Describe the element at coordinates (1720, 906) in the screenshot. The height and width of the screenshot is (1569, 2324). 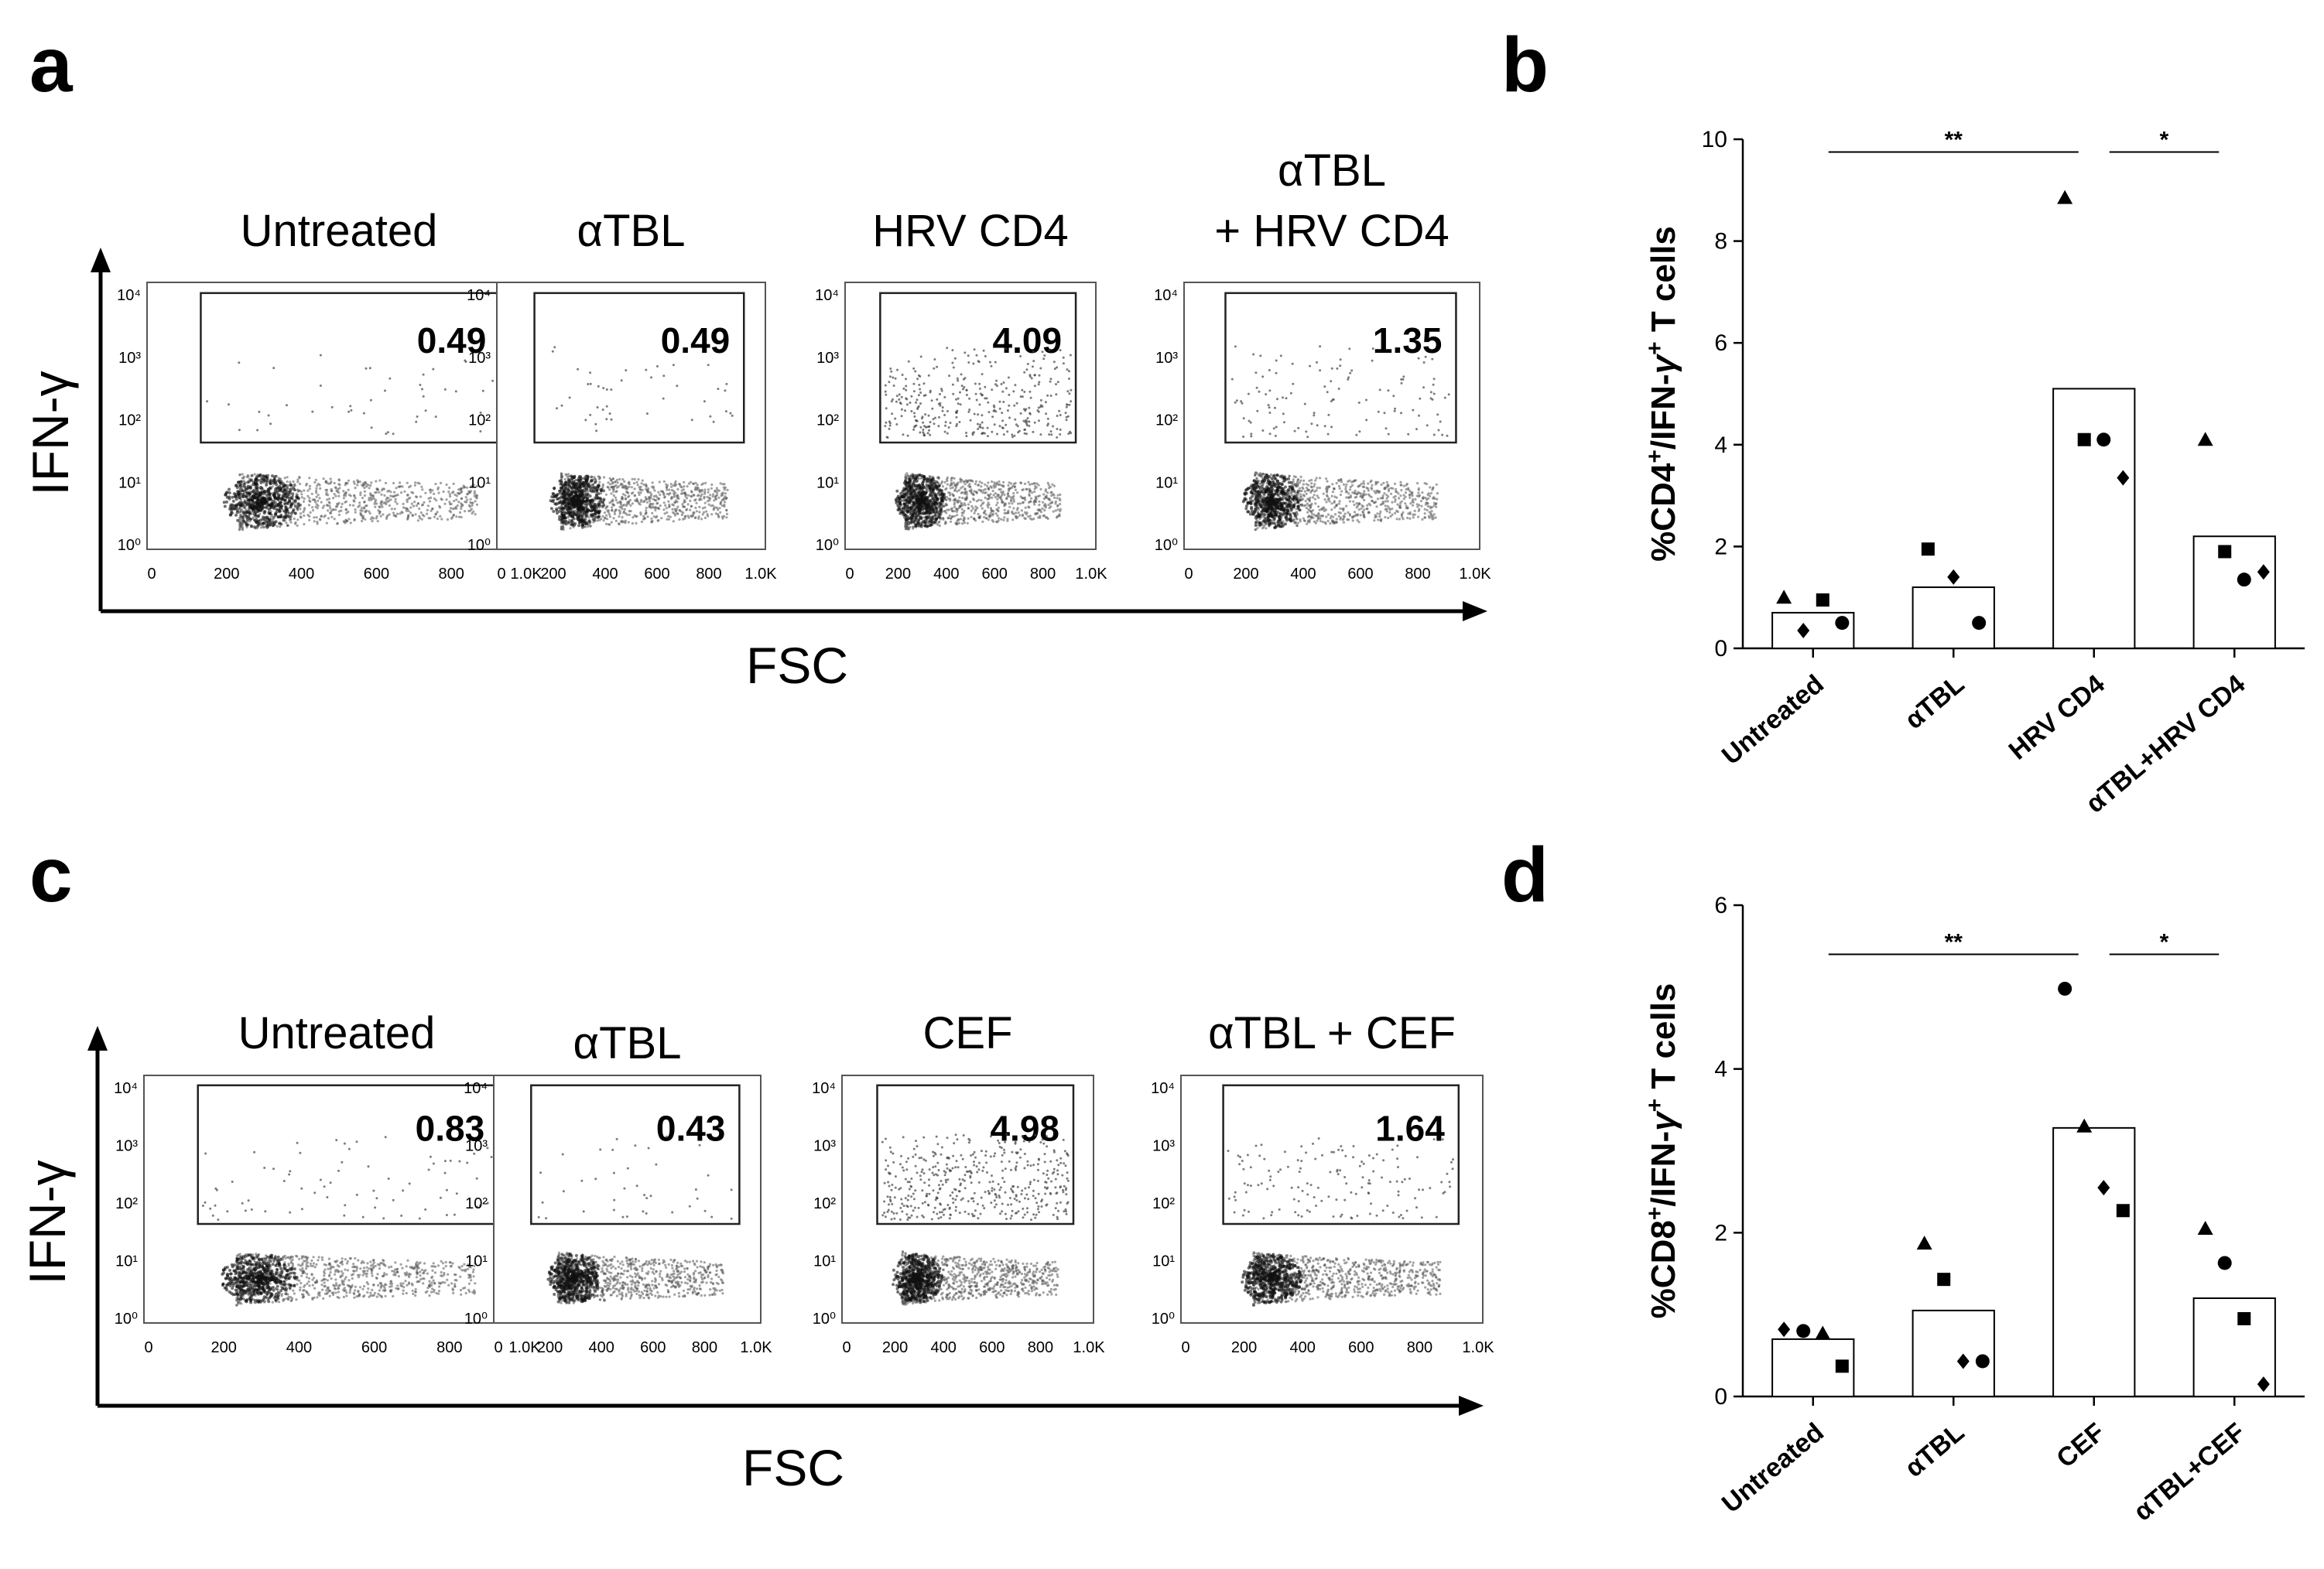
I see `y-tick-label: 6` at that location.